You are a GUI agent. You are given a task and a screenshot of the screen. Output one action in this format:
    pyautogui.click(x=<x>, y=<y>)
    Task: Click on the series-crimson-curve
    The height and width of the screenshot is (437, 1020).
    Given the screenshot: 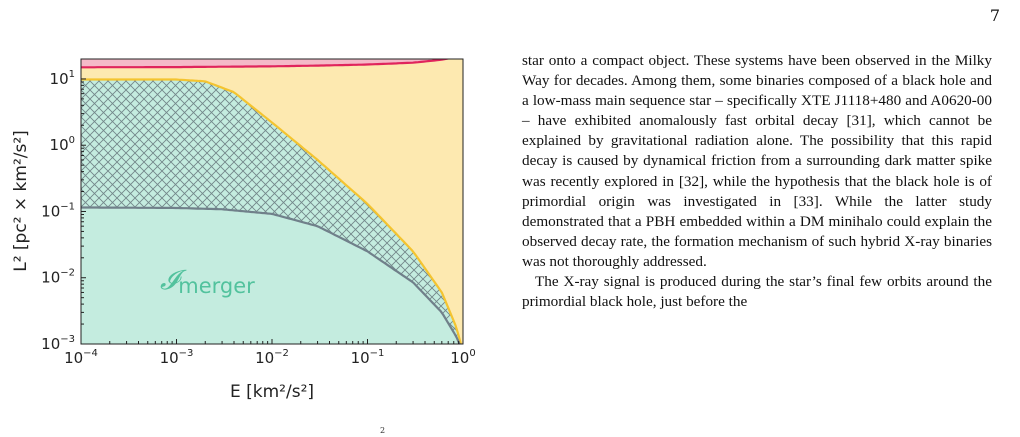 What is the action you would take?
    pyautogui.click(x=266, y=64)
    